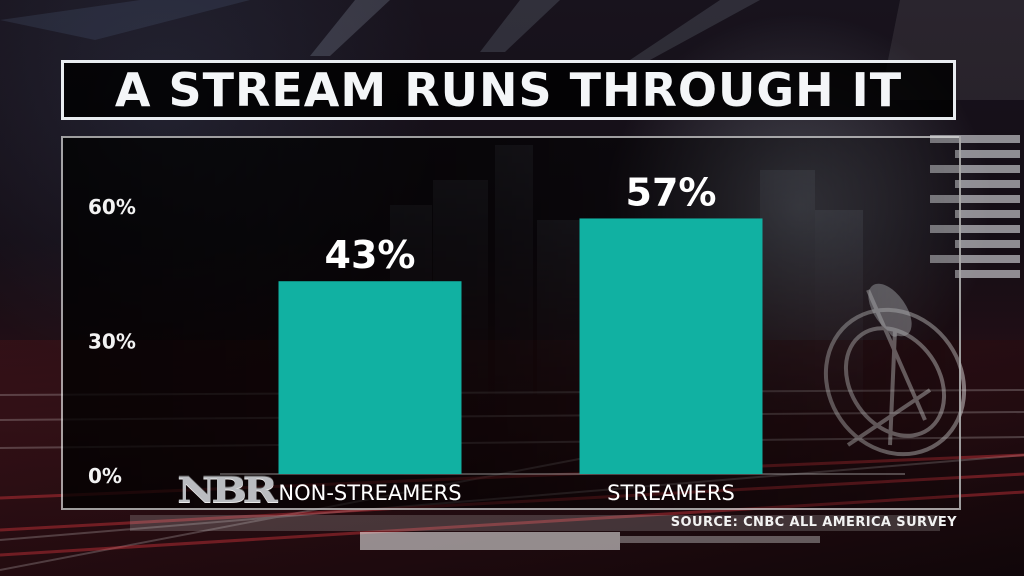 The image size is (1024, 576). I want to click on y-tick-label: 30%, so click(112, 342).